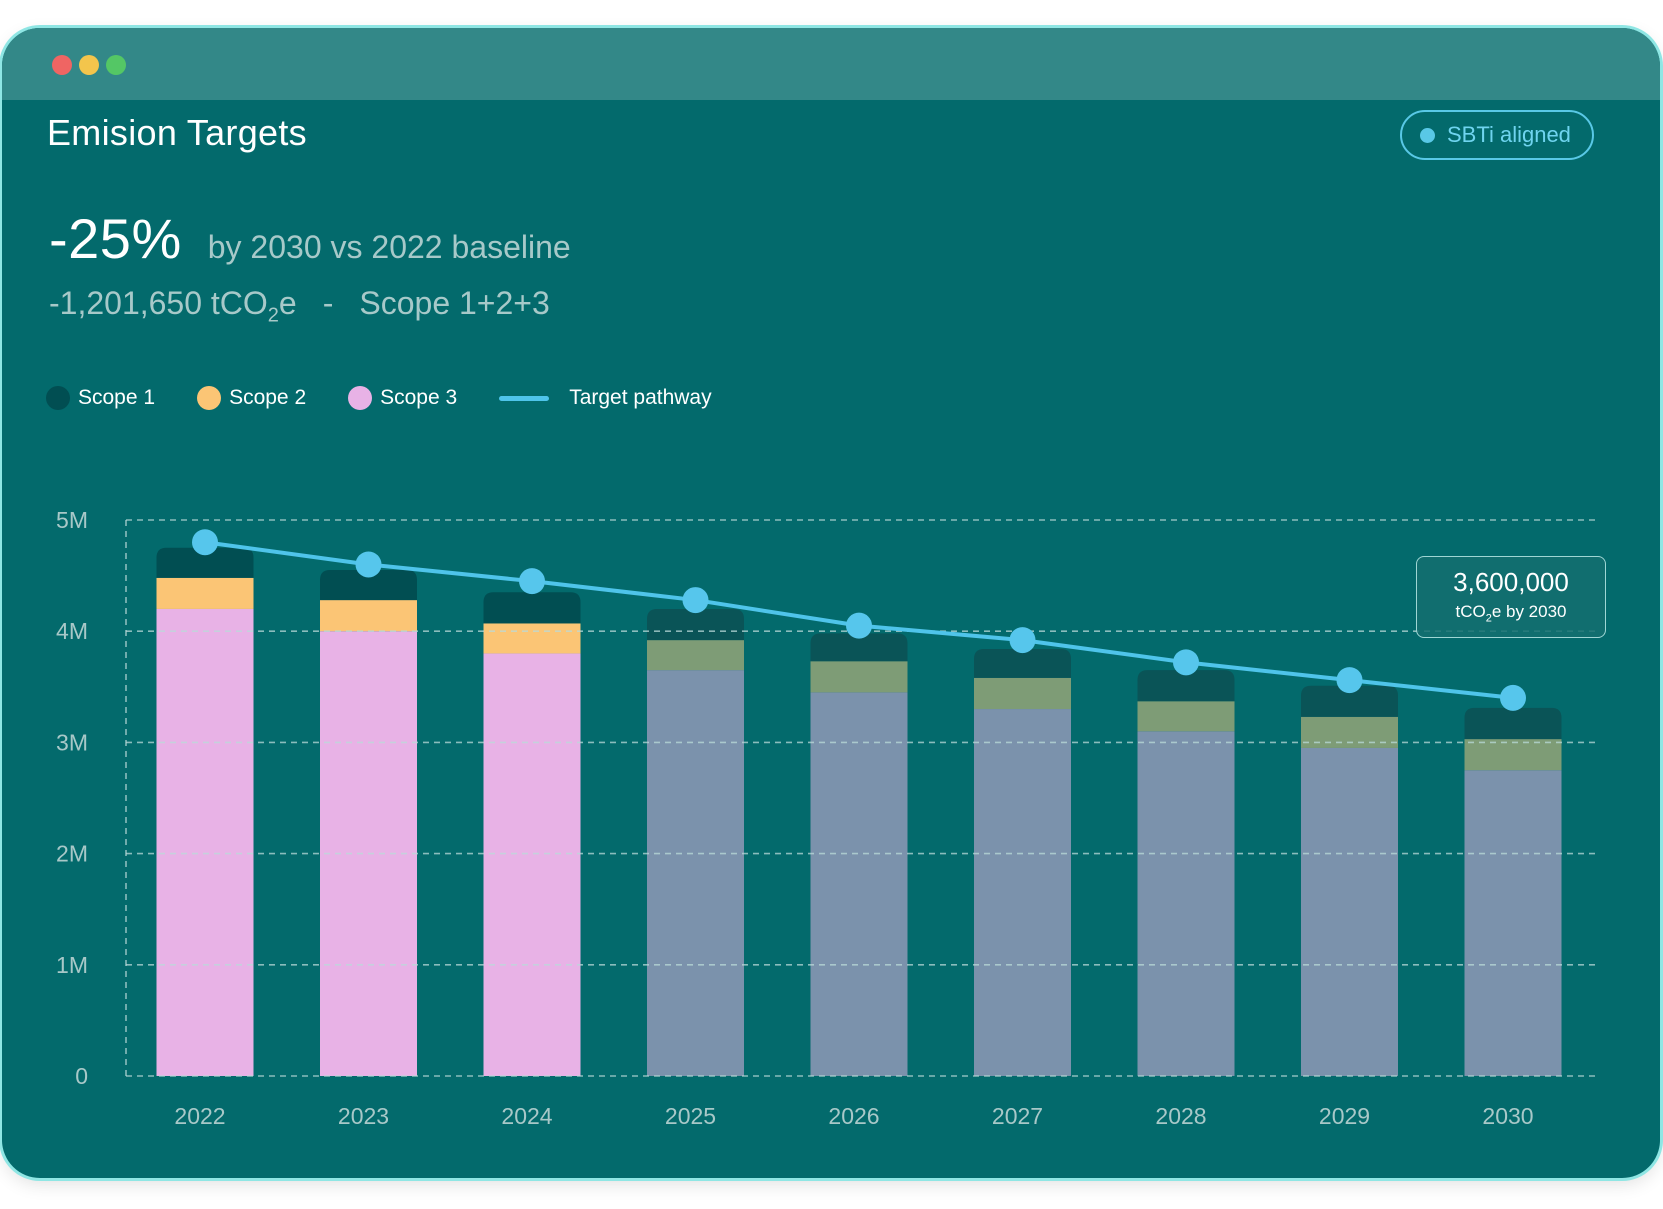 The height and width of the screenshot is (1209, 1663). I want to click on page-title: Emision Targets, so click(177, 132).